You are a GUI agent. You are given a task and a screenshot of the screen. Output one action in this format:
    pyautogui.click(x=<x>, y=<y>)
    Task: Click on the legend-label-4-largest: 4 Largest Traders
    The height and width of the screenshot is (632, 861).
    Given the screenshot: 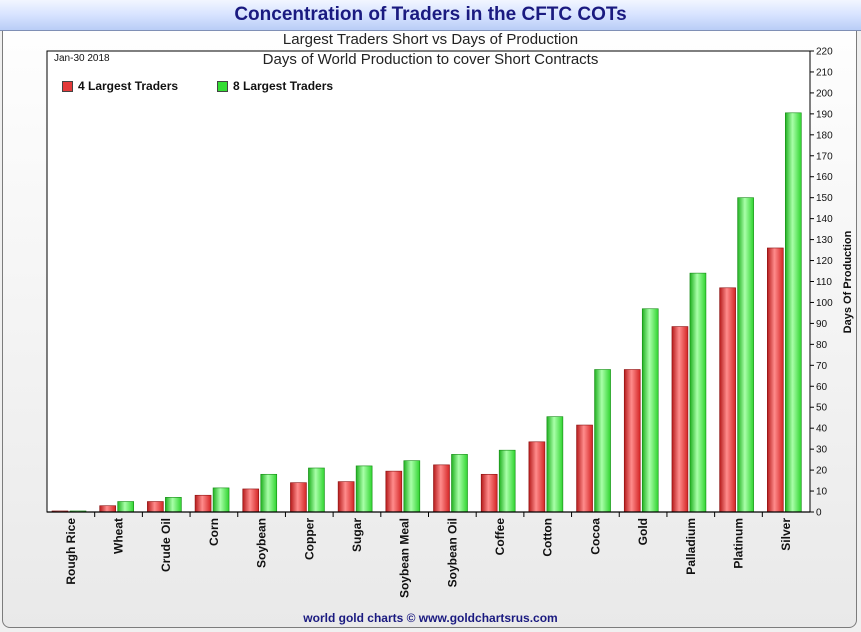 What is the action you would take?
    pyautogui.click(x=128, y=86)
    